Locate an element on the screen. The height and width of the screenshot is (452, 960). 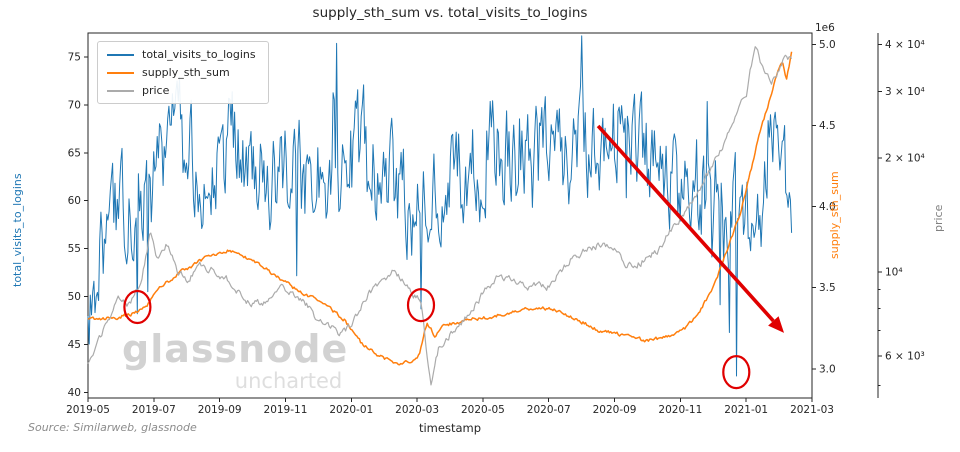
legend-swatch-orange is located at coordinates (120, 72).